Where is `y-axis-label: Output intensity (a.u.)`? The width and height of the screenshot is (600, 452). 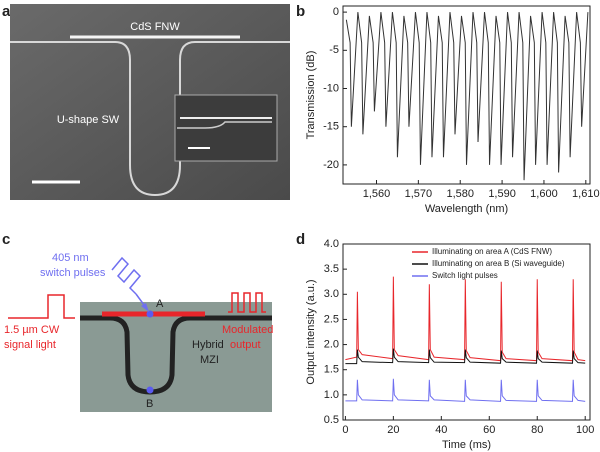
y-axis-label: Output intensity (a.u.) is located at coordinates (311, 331).